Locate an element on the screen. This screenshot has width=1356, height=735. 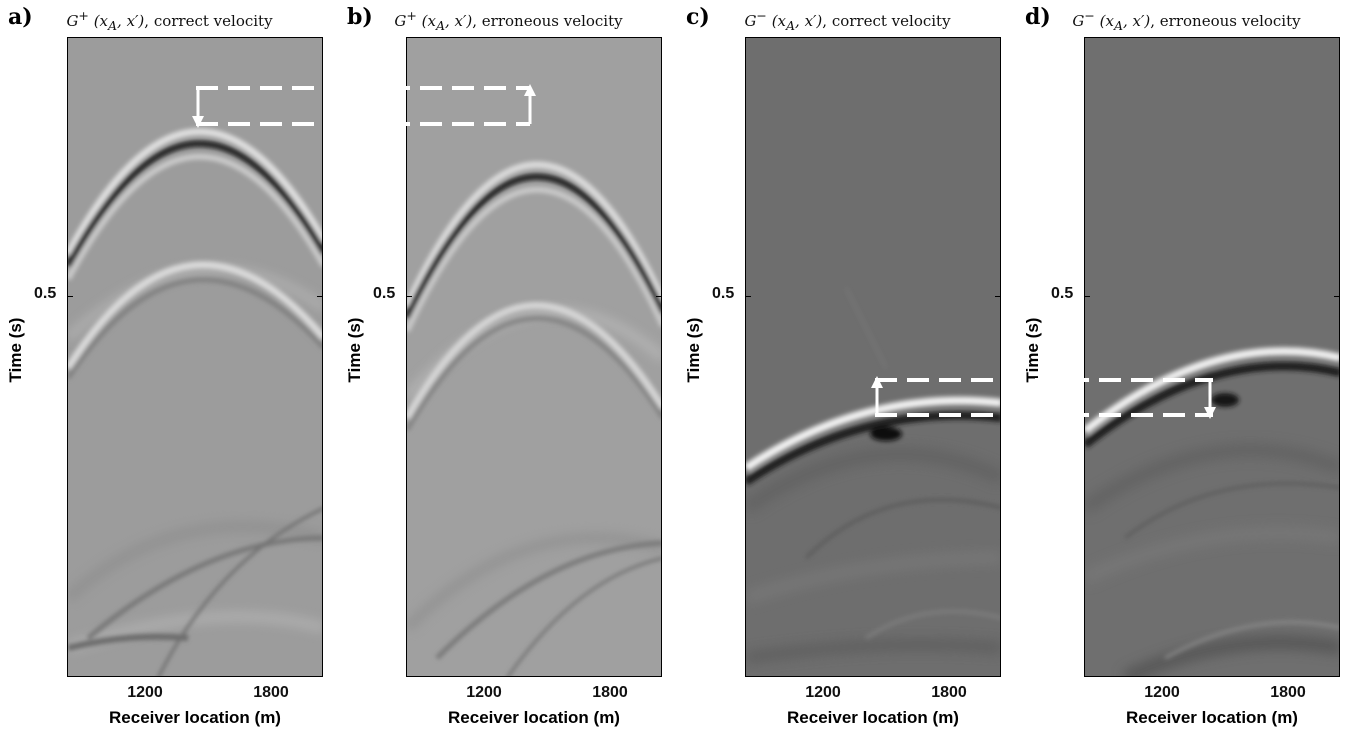
panel-title: G+ (xA, x′), erroneous velocity is located at coordinates (508, 20).